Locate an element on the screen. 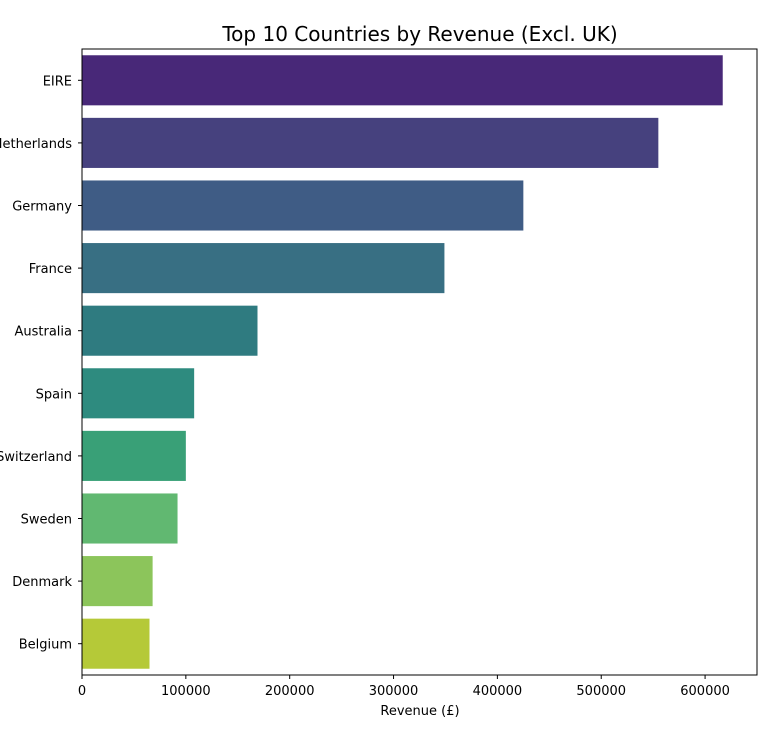 The height and width of the screenshot is (746, 766). y-tick-label: Denmark is located at coordinates (42, 582).